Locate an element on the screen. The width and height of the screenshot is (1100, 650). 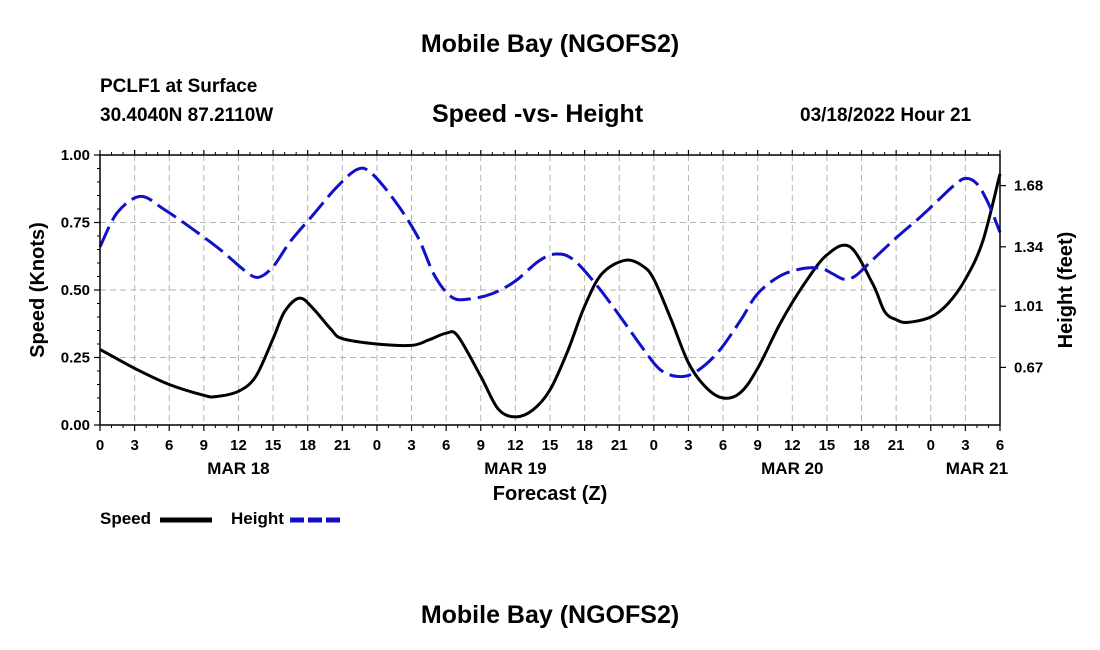
y-axis-label-left: Speed (Knots) is located at coordinates (38, 290).